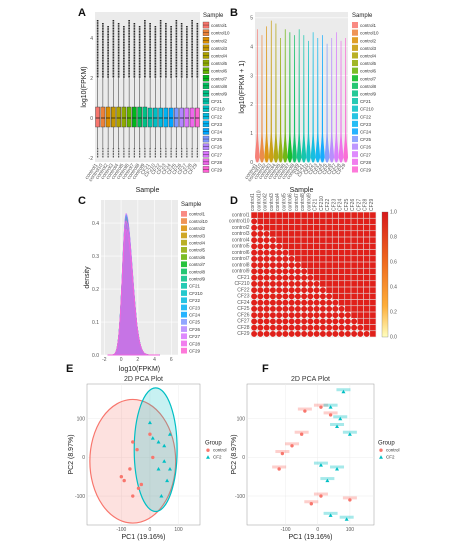 The height and width of the screenshot is (544, 474). I want to click on legend-item: CF24, so click(195, 315).